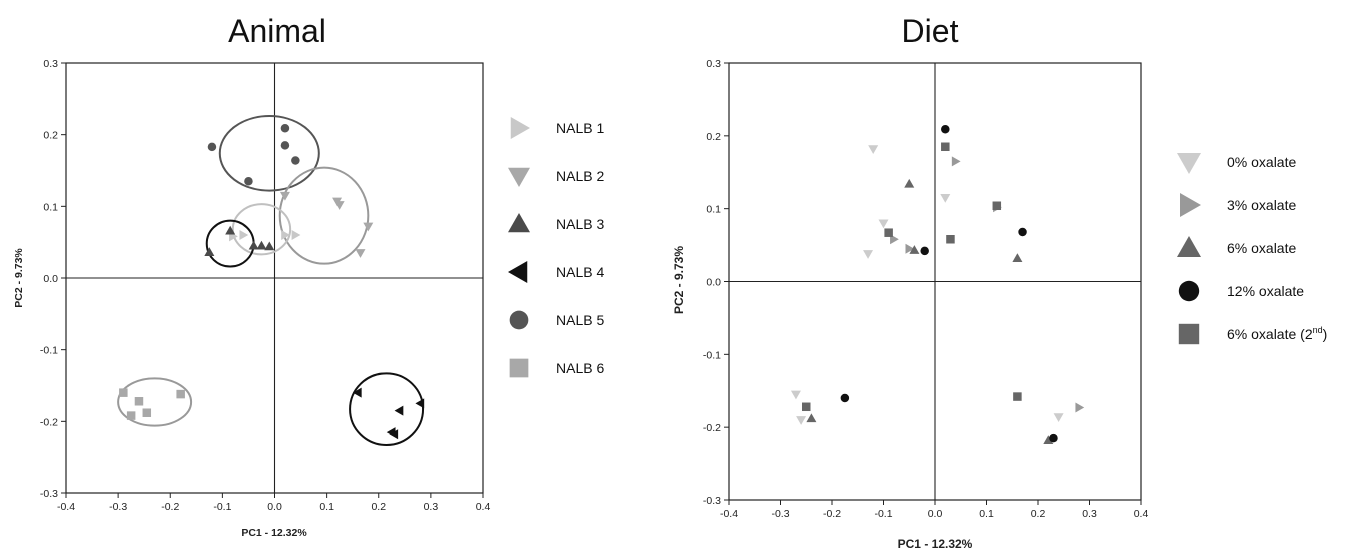 Image resolution: width=1351 pixels, height=553 pixels. I want to click on x-tick-label: 0.1, so click(326, 507).